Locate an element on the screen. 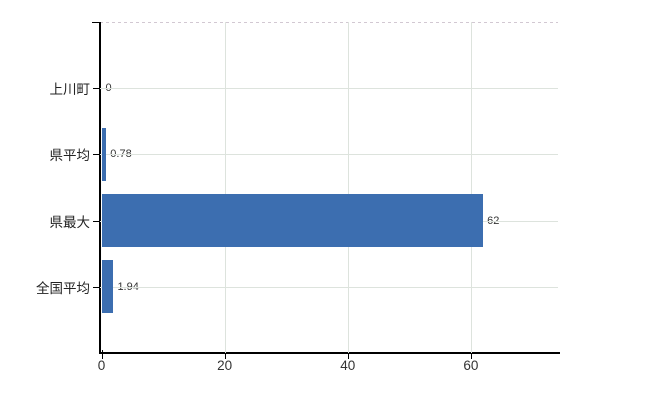 Image resolution: width=650 pixels, height=400 pixels. x-axis-tick-label: 20 is located at coordinates (225, 365).